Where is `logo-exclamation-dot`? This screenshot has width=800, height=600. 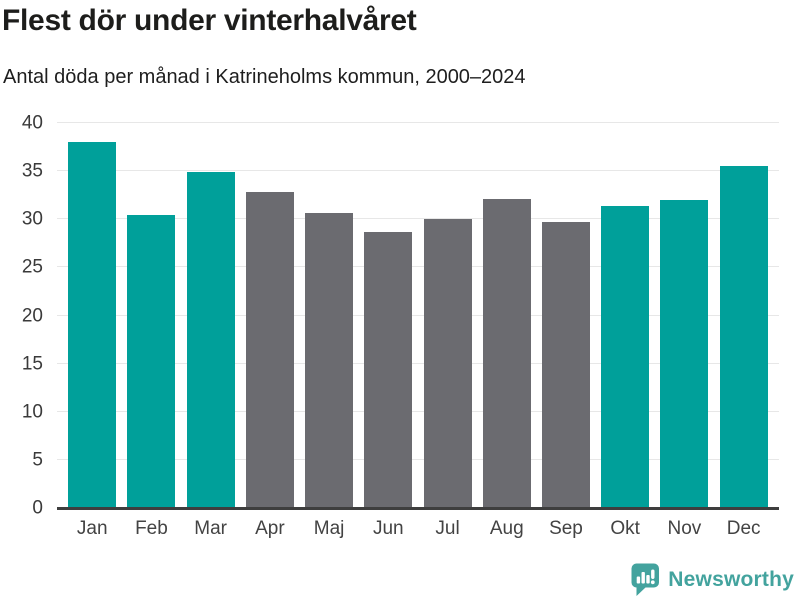
logo-exclamation-dot is located at coordinates (653, 582).